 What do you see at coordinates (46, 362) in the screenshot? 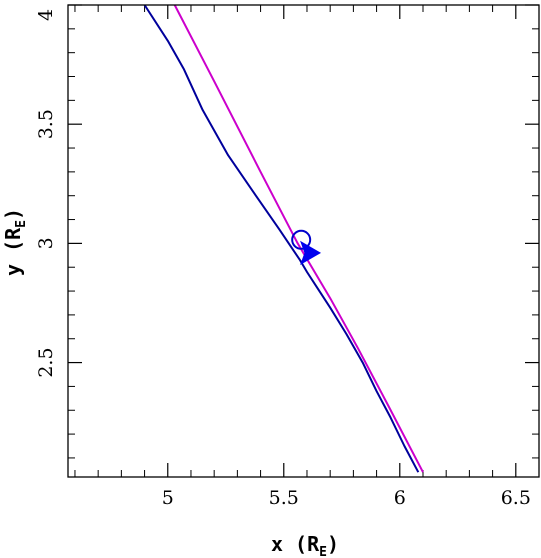
I see `y-tick-label: 2.5` at bounding box center [46, 362].